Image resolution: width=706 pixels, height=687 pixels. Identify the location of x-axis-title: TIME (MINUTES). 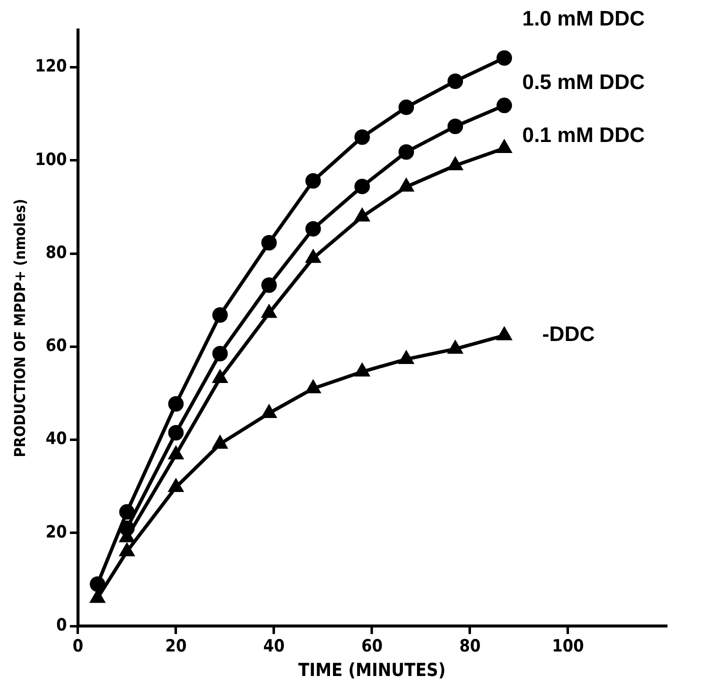
(372, 670).